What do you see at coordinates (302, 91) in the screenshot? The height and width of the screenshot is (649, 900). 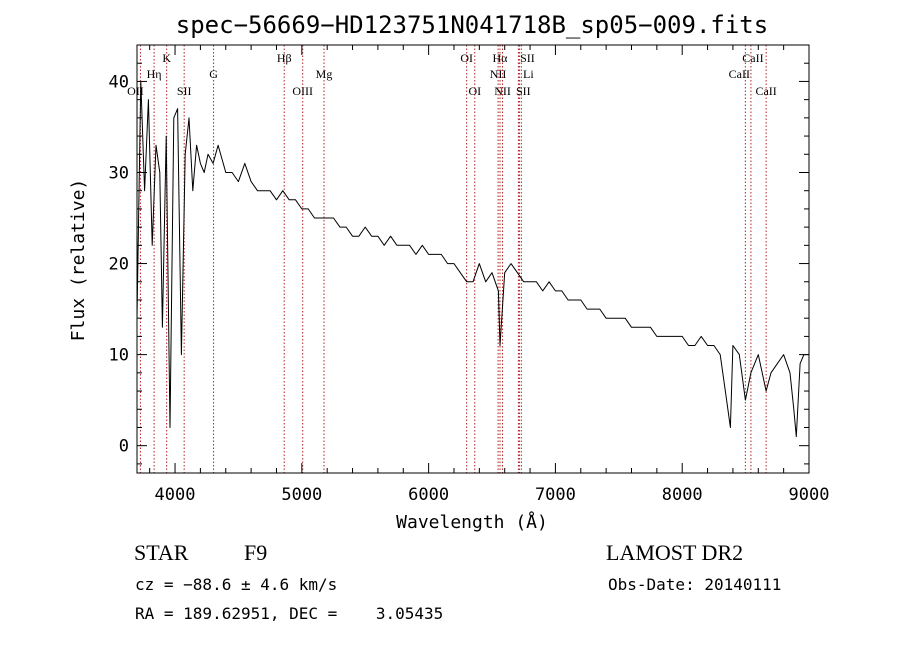 I see `spectral-marker-label: OIII` at bounding box center [302, 91].